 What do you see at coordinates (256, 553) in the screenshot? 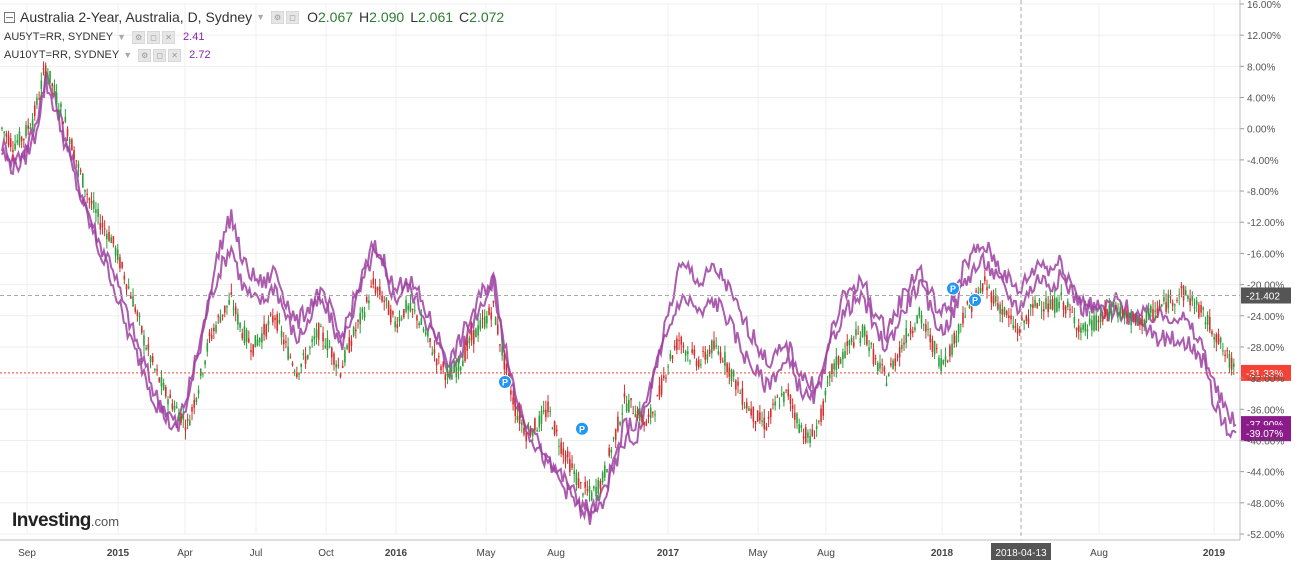
I see `x-tick-label: Jul` at bounding box center [256, 553].